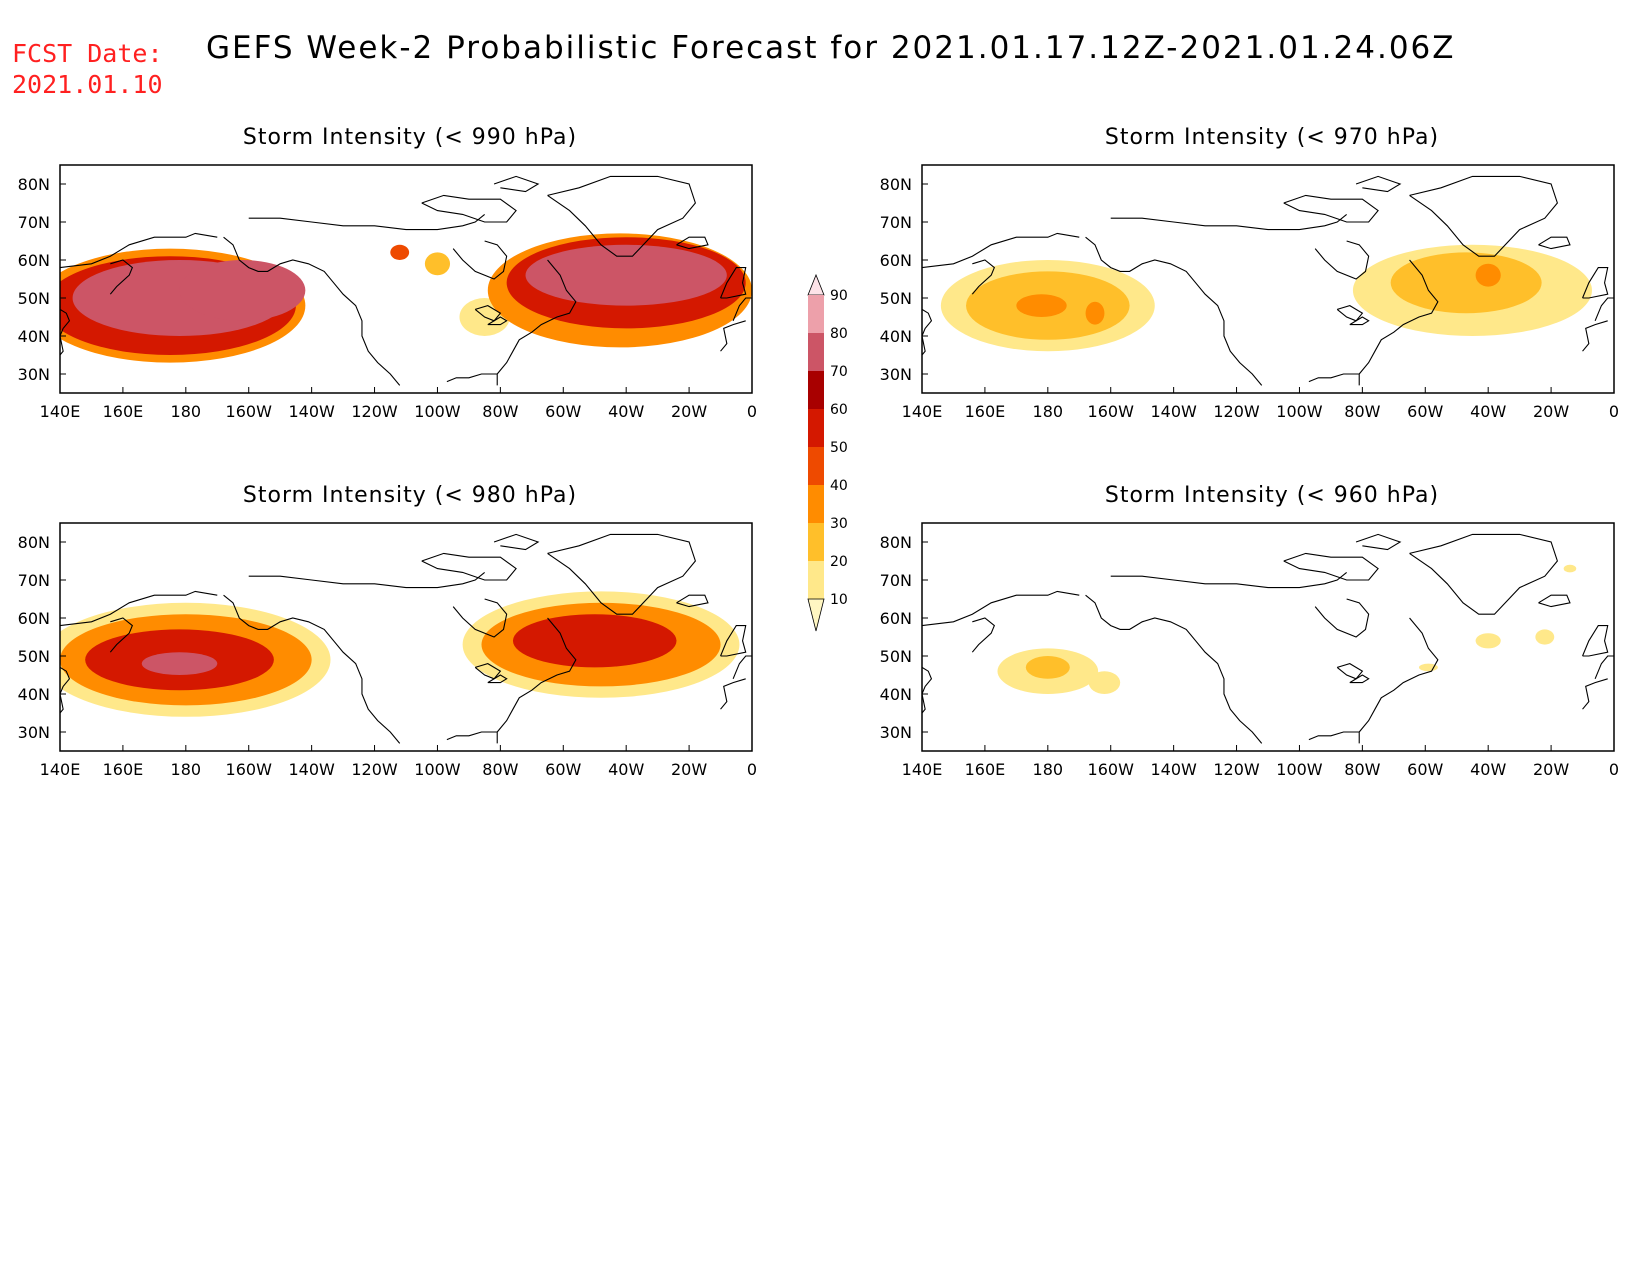 This screenshot has width=1650, height=1275. What do you see at coordinates (839, 600) in the screenshot?
I see `colorbar-label: 10` at bounding box center [839, 600].